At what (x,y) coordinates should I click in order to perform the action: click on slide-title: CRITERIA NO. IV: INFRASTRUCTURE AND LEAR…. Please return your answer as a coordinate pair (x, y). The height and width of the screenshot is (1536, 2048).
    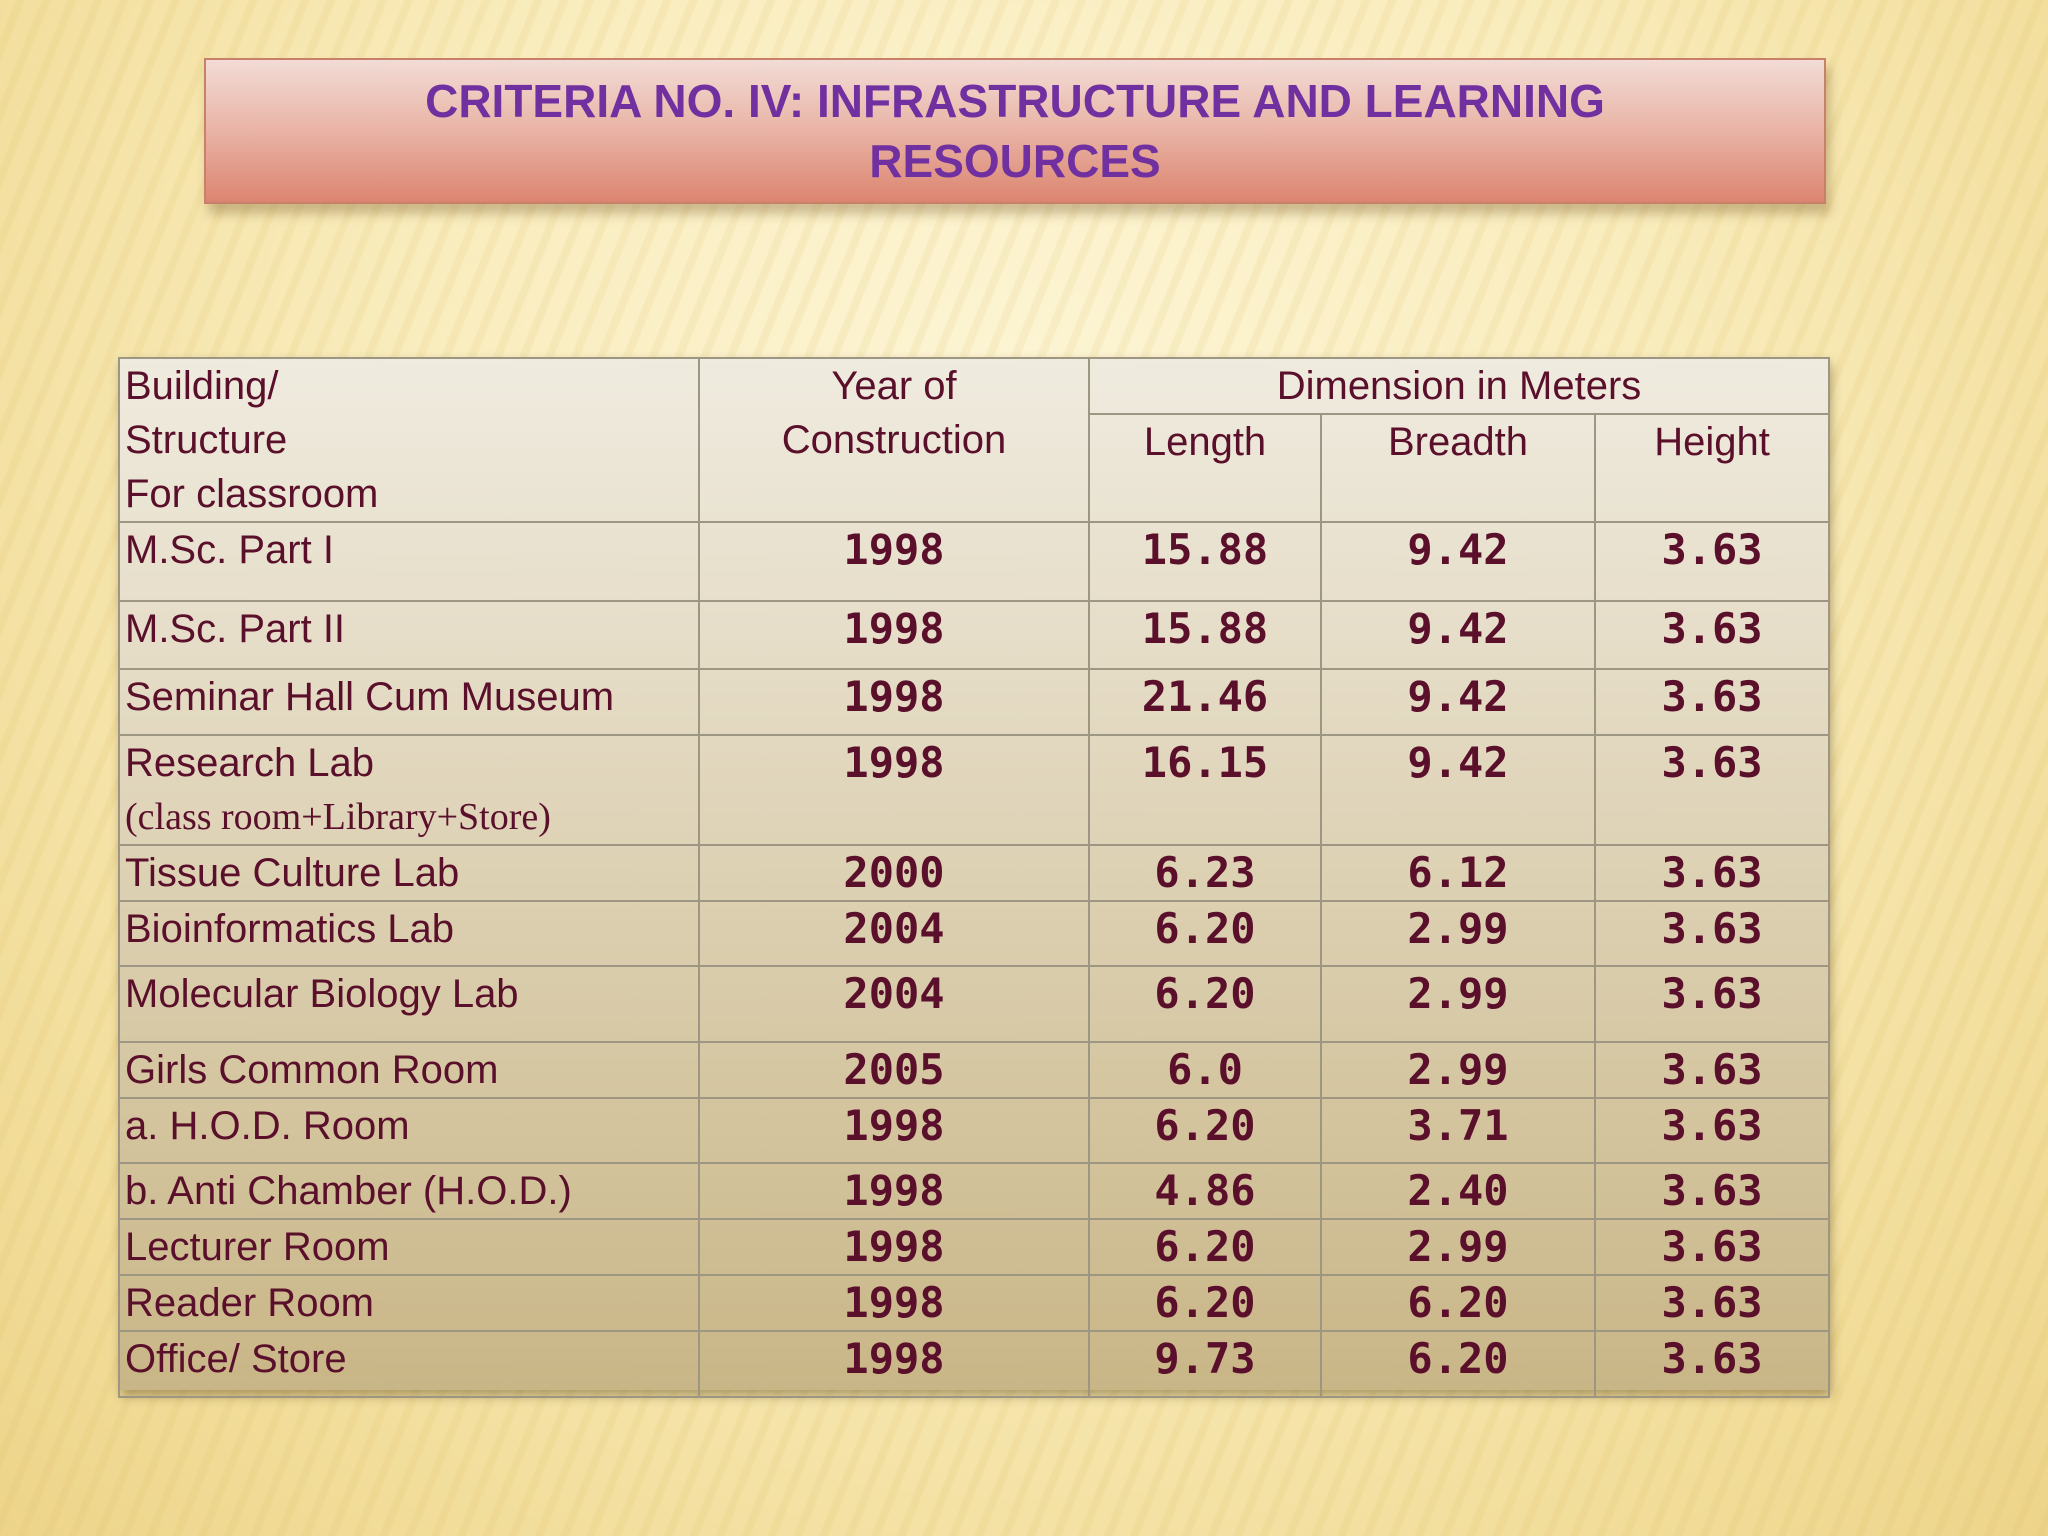
    Looking at the image, I should click on (1015, 131).